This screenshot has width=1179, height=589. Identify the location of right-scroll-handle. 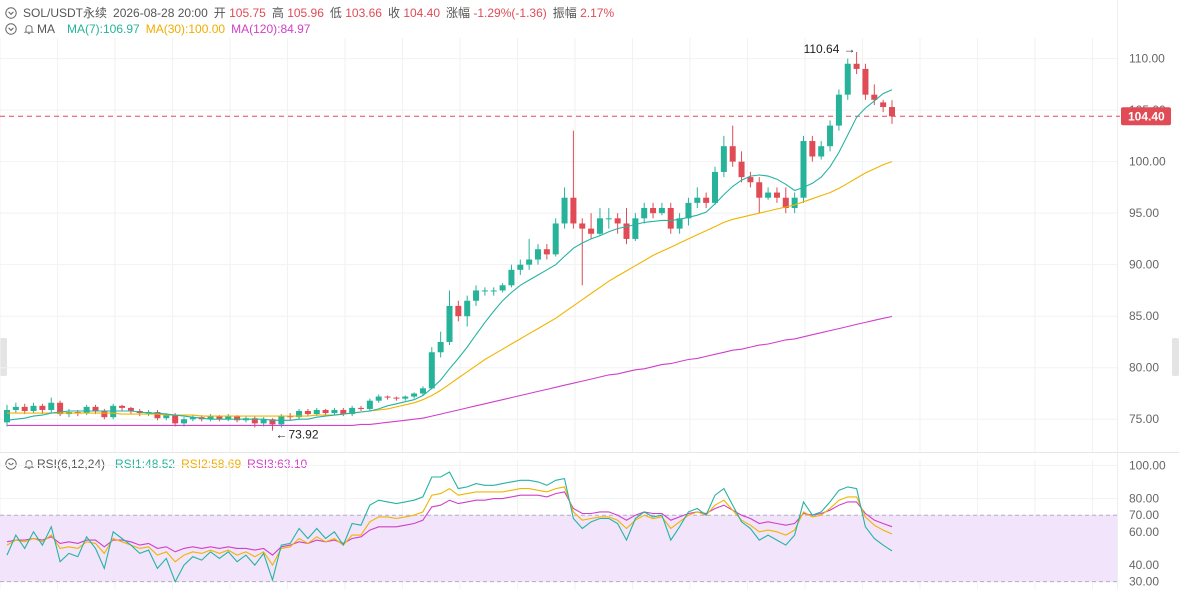
(1175, 357).